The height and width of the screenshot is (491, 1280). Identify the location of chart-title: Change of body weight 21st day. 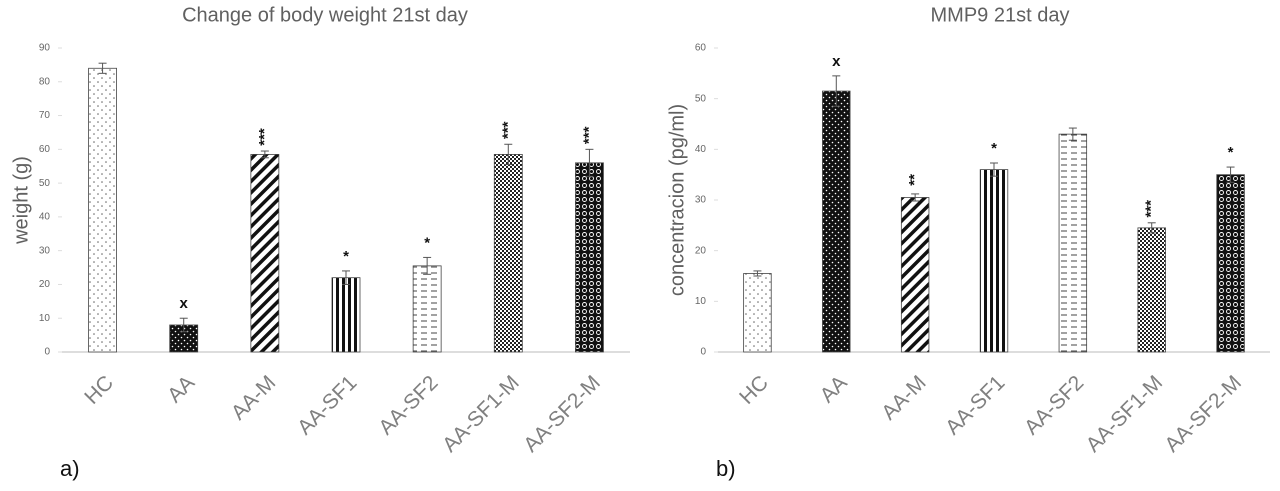
(325, 15).